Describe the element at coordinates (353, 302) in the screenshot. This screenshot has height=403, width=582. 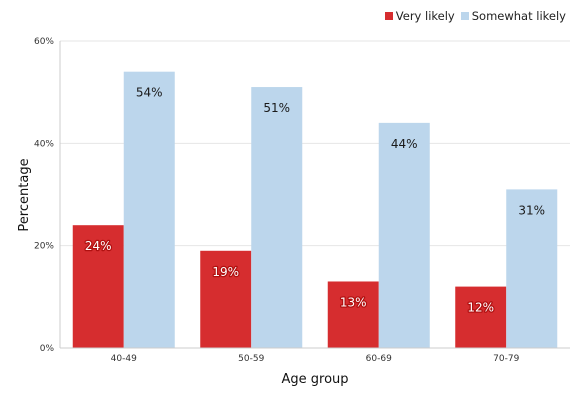
I see `data-label: 13%` at that location.